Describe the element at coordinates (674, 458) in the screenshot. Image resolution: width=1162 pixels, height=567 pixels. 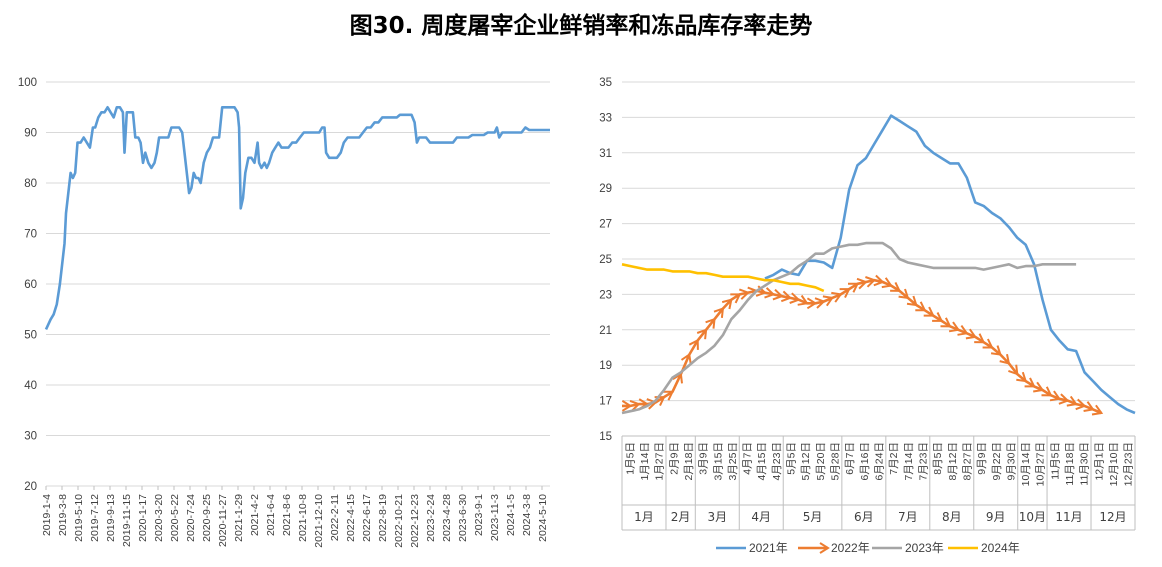
I see `x-tick-label: 2月9日` at that location.